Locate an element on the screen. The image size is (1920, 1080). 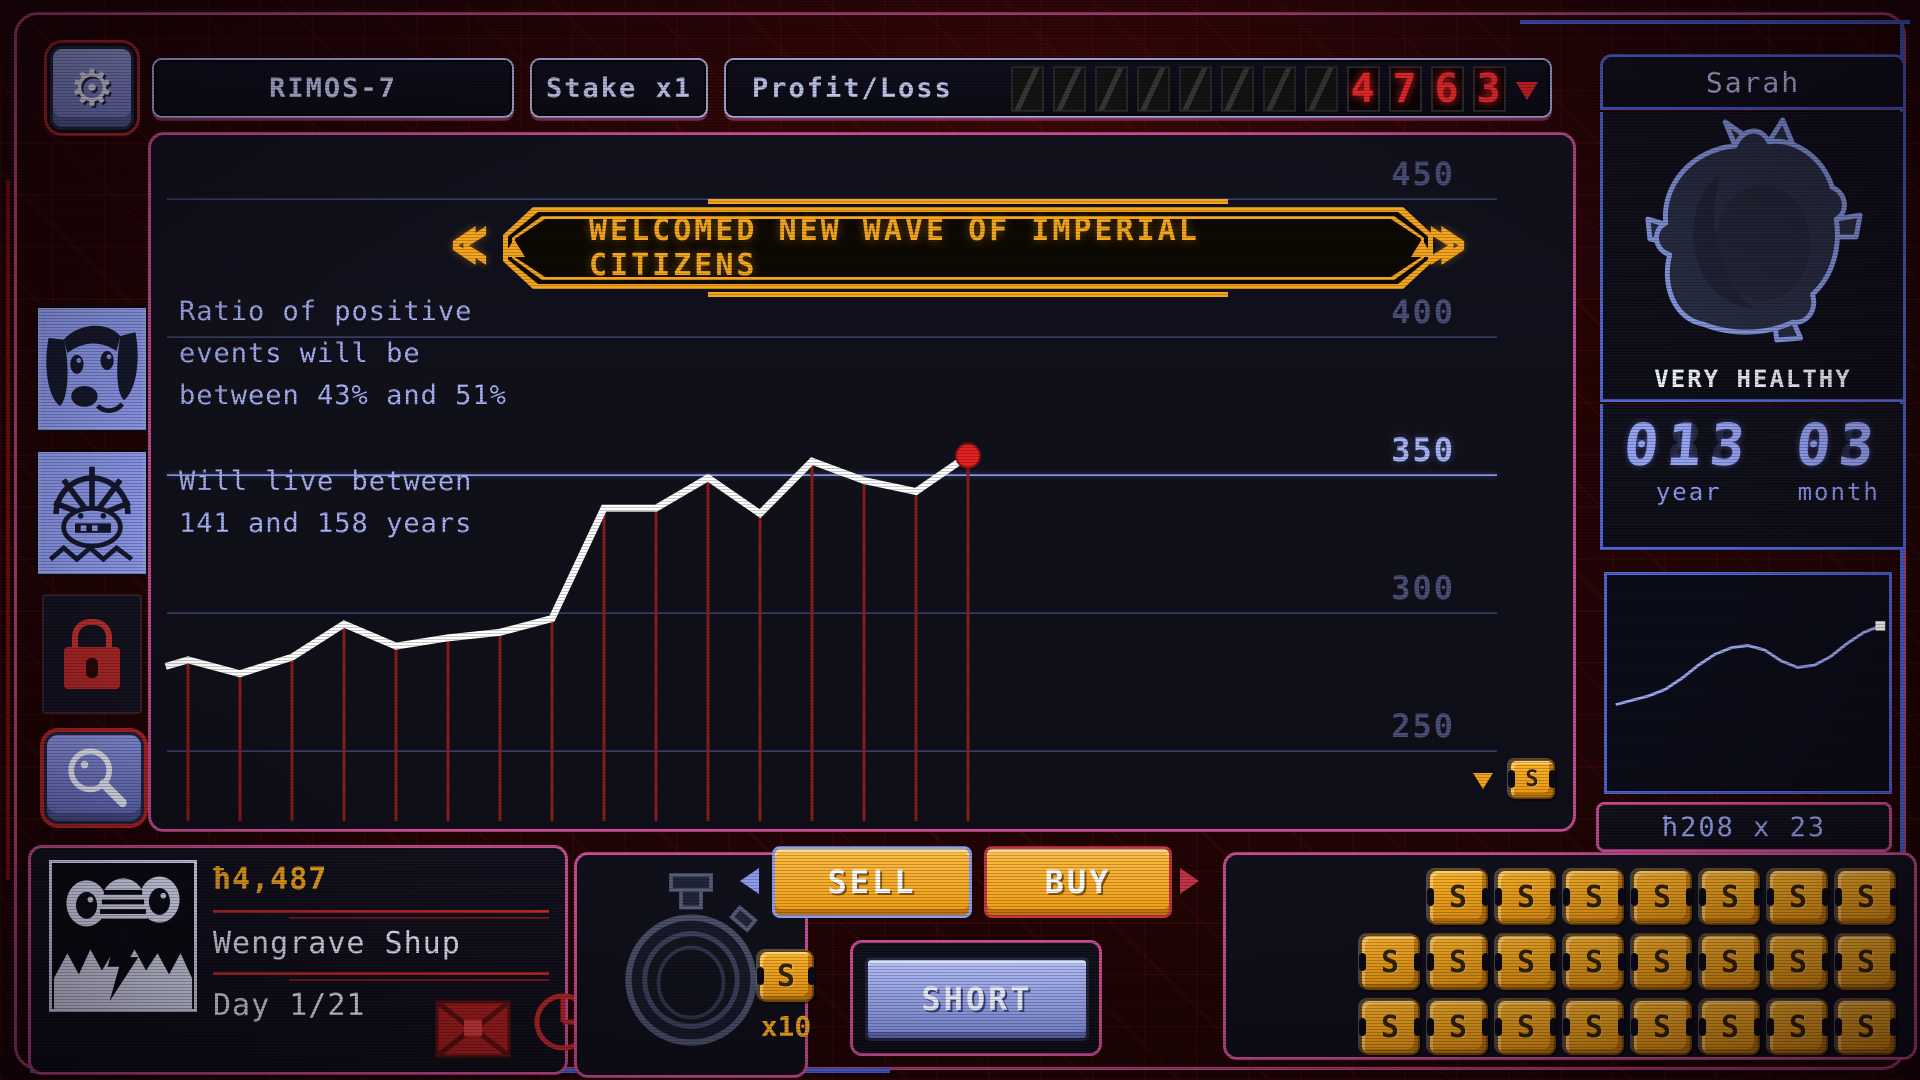
profit-loss-label: Profit/Loss is located at coordinates (852, 88).